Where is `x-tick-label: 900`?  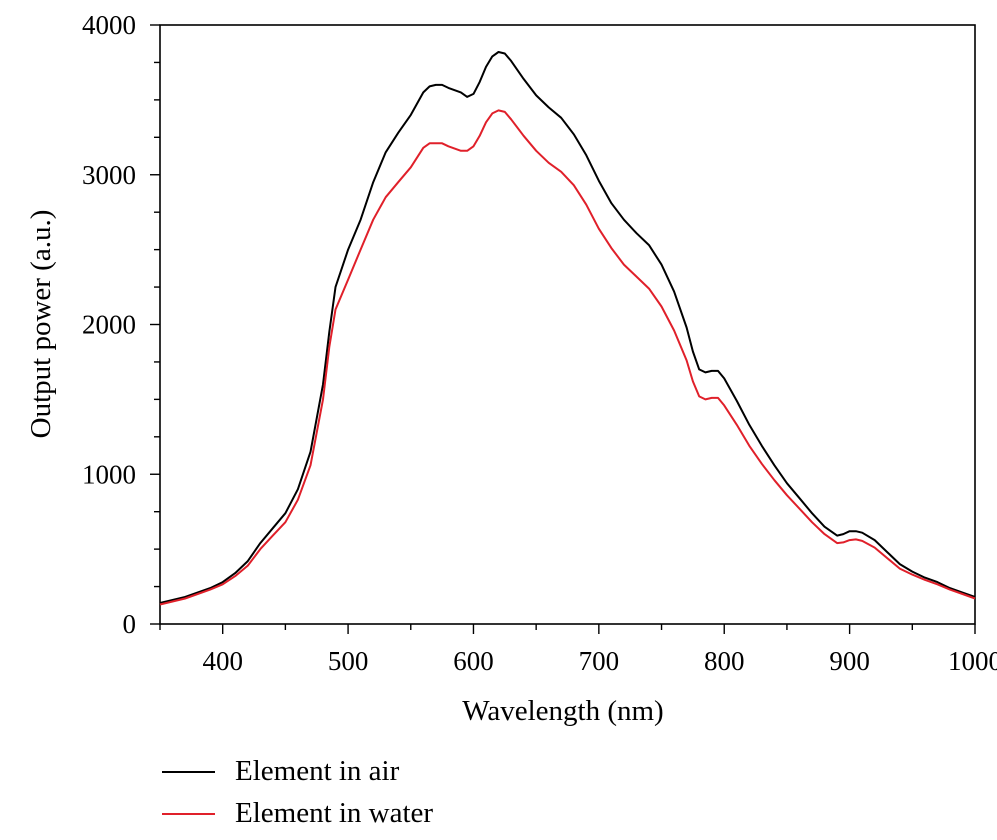
x-tick-label: 900 is located at coordinates (849, 661).